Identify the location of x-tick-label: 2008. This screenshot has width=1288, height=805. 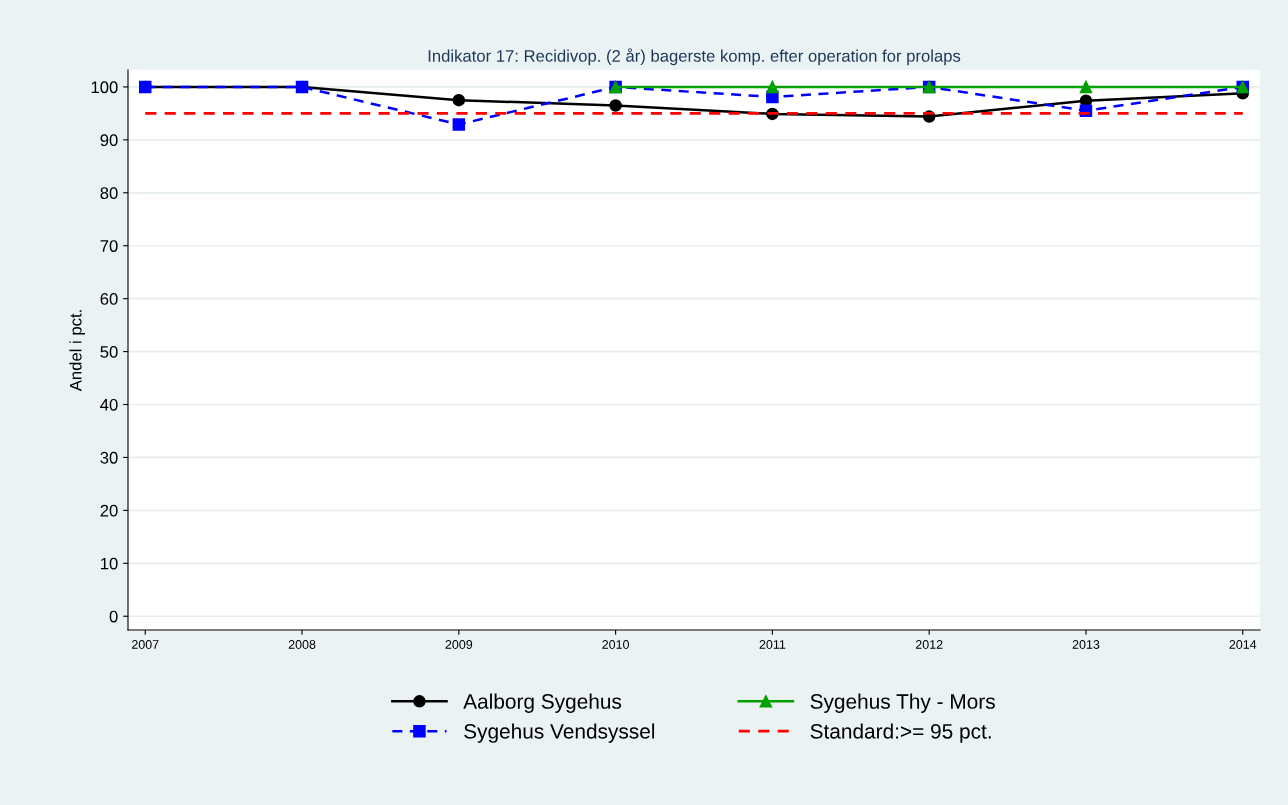
(302, 644).